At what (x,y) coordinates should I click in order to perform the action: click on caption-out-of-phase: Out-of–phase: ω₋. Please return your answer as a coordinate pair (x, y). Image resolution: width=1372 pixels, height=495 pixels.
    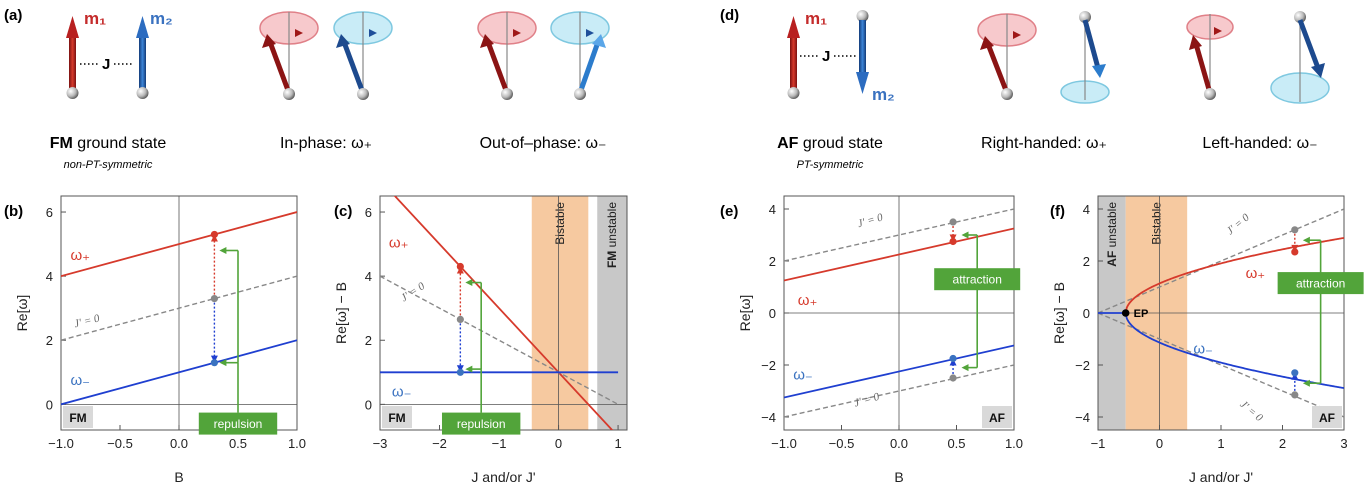
    Looking at the image, I should click on (543, 143).